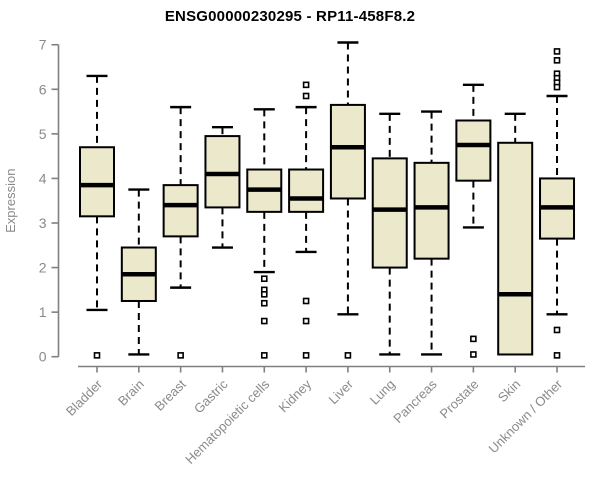 The width and height of the screenshot is (600, 500). I want to click on svg-text: Brain, so click(131, 393).